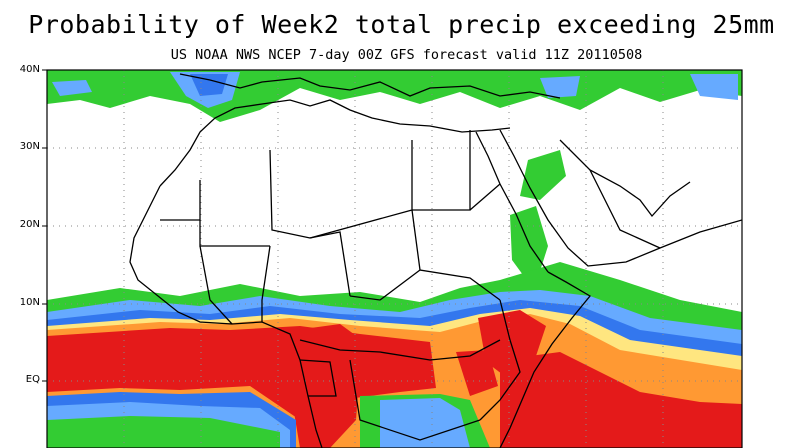  Describe the element at coordinates (163, 432) in the screenshot. I see `south-green-band` at that location.